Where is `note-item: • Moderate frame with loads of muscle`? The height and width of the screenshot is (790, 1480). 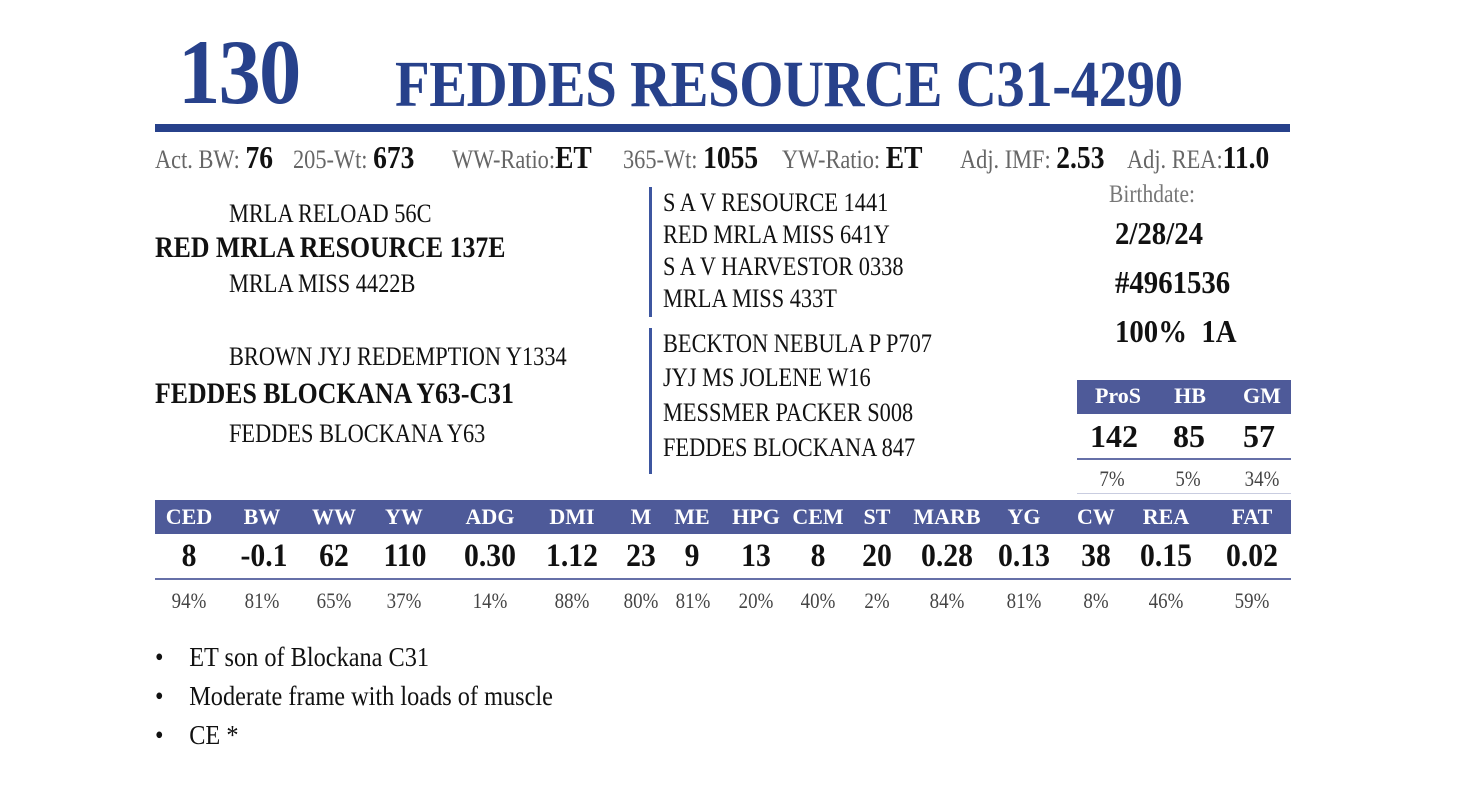
note-item: • Moderate frame with loads of muscle is located at coordinates (354, 696).